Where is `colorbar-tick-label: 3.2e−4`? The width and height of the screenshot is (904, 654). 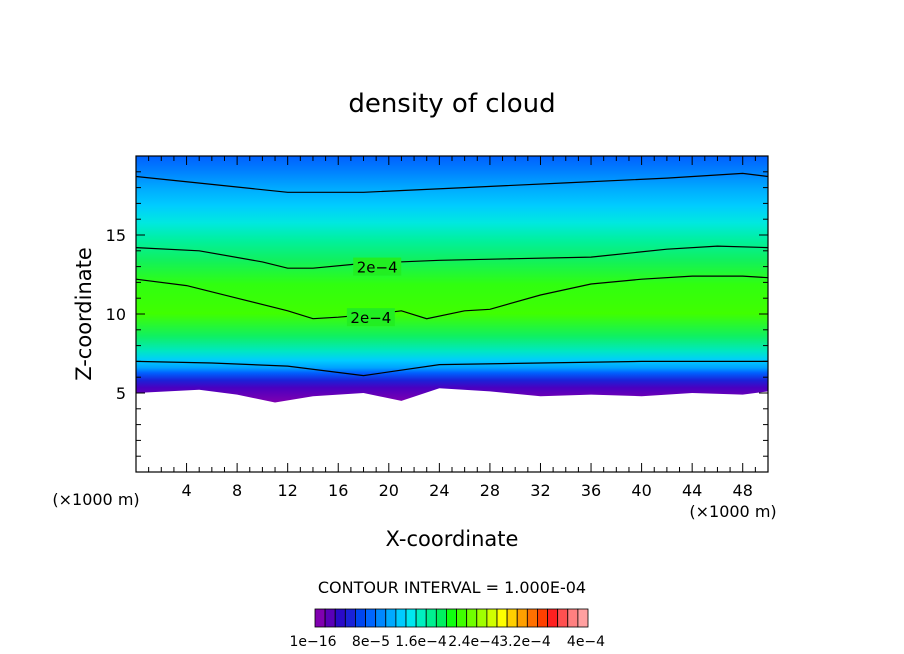
colorbar-tick-label: 3.2e−4 is located at coordinates (525, 642).